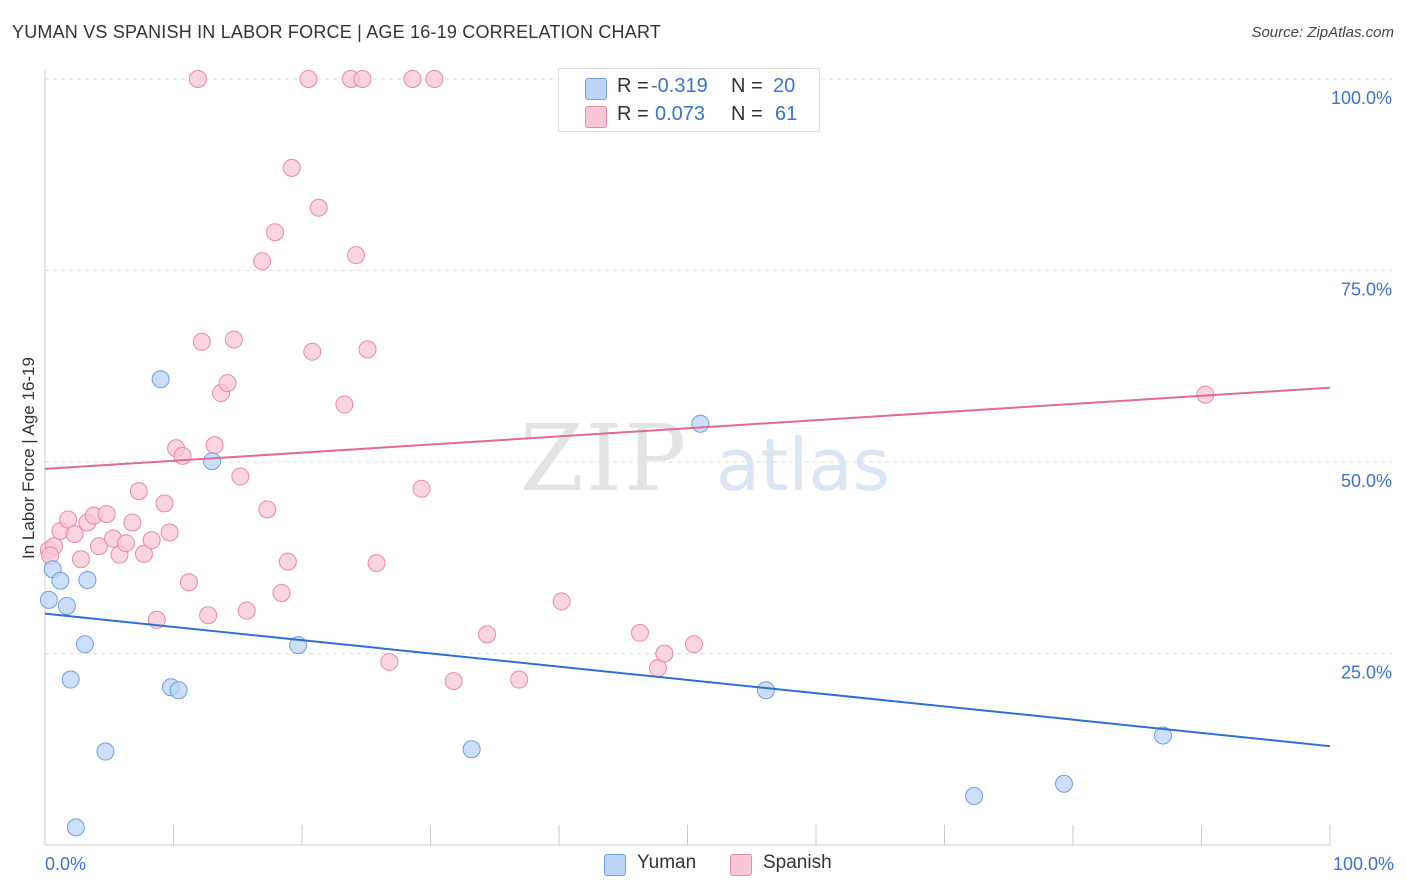 This screenshot has height=892, width=1406. I want to click on source-label: Source: ZipAtlas.com, so click(1322, 32).